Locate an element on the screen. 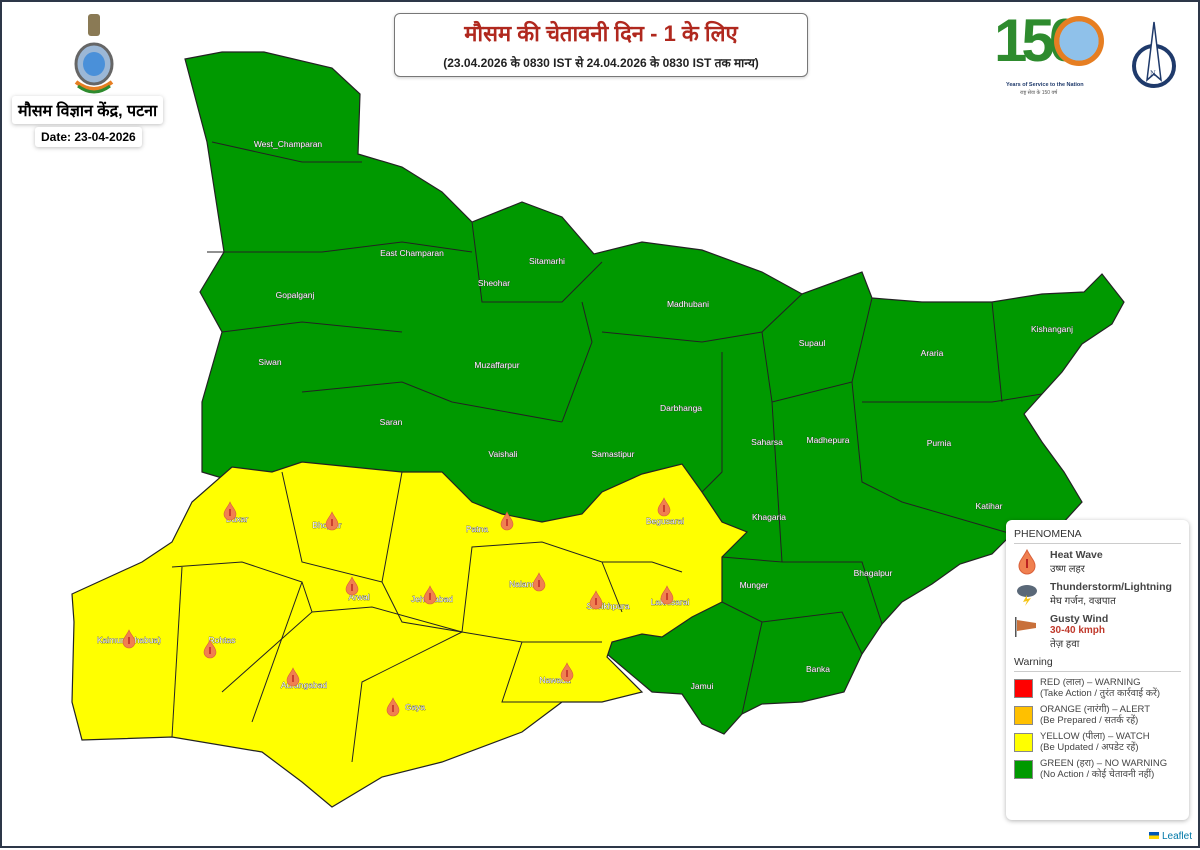 This screenshot has height=850, width=1200. district-label: Purnia is located at coordinates (939, 443).